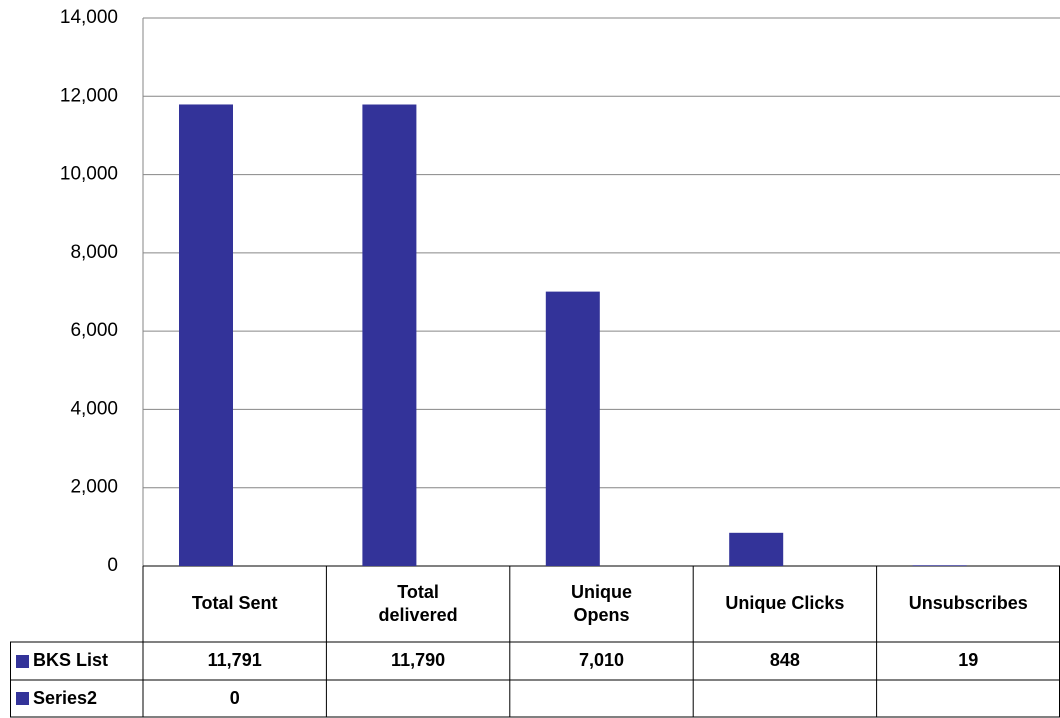 This screenshot has width=1060, height=718. I want to click on y-tick-label: 2,000, so click(94, 487).